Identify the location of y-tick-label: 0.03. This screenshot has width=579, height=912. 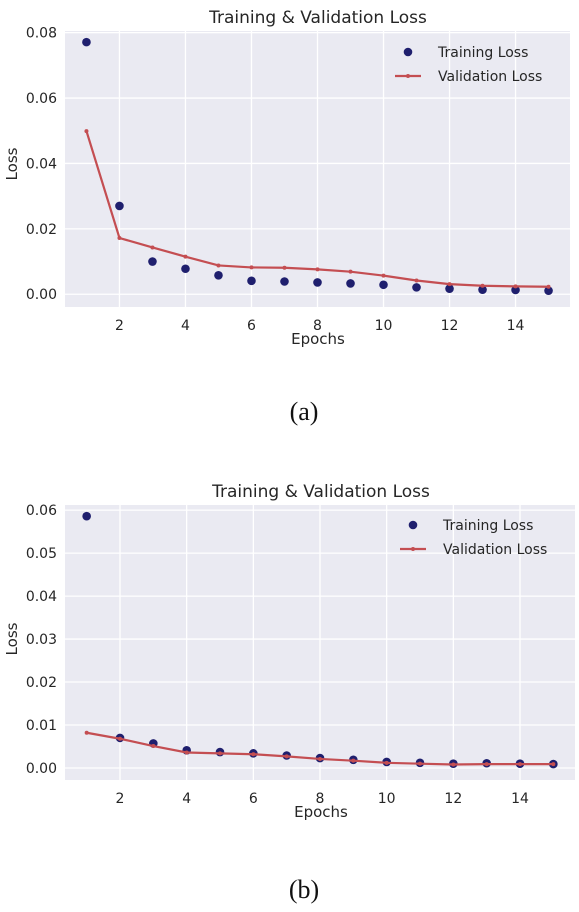
(41, 640).